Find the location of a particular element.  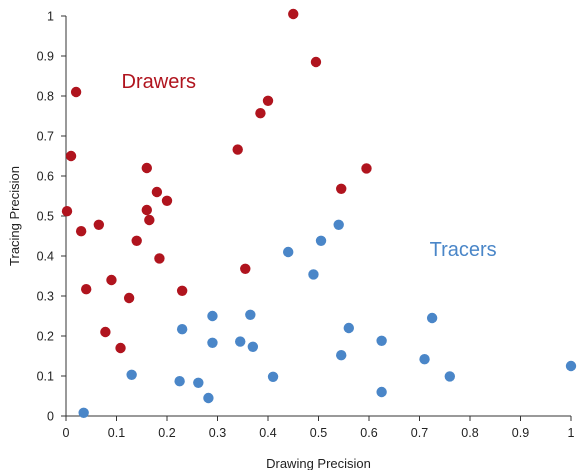

y-axis-label: Tracing Precision is located at coordinates (14, 216).